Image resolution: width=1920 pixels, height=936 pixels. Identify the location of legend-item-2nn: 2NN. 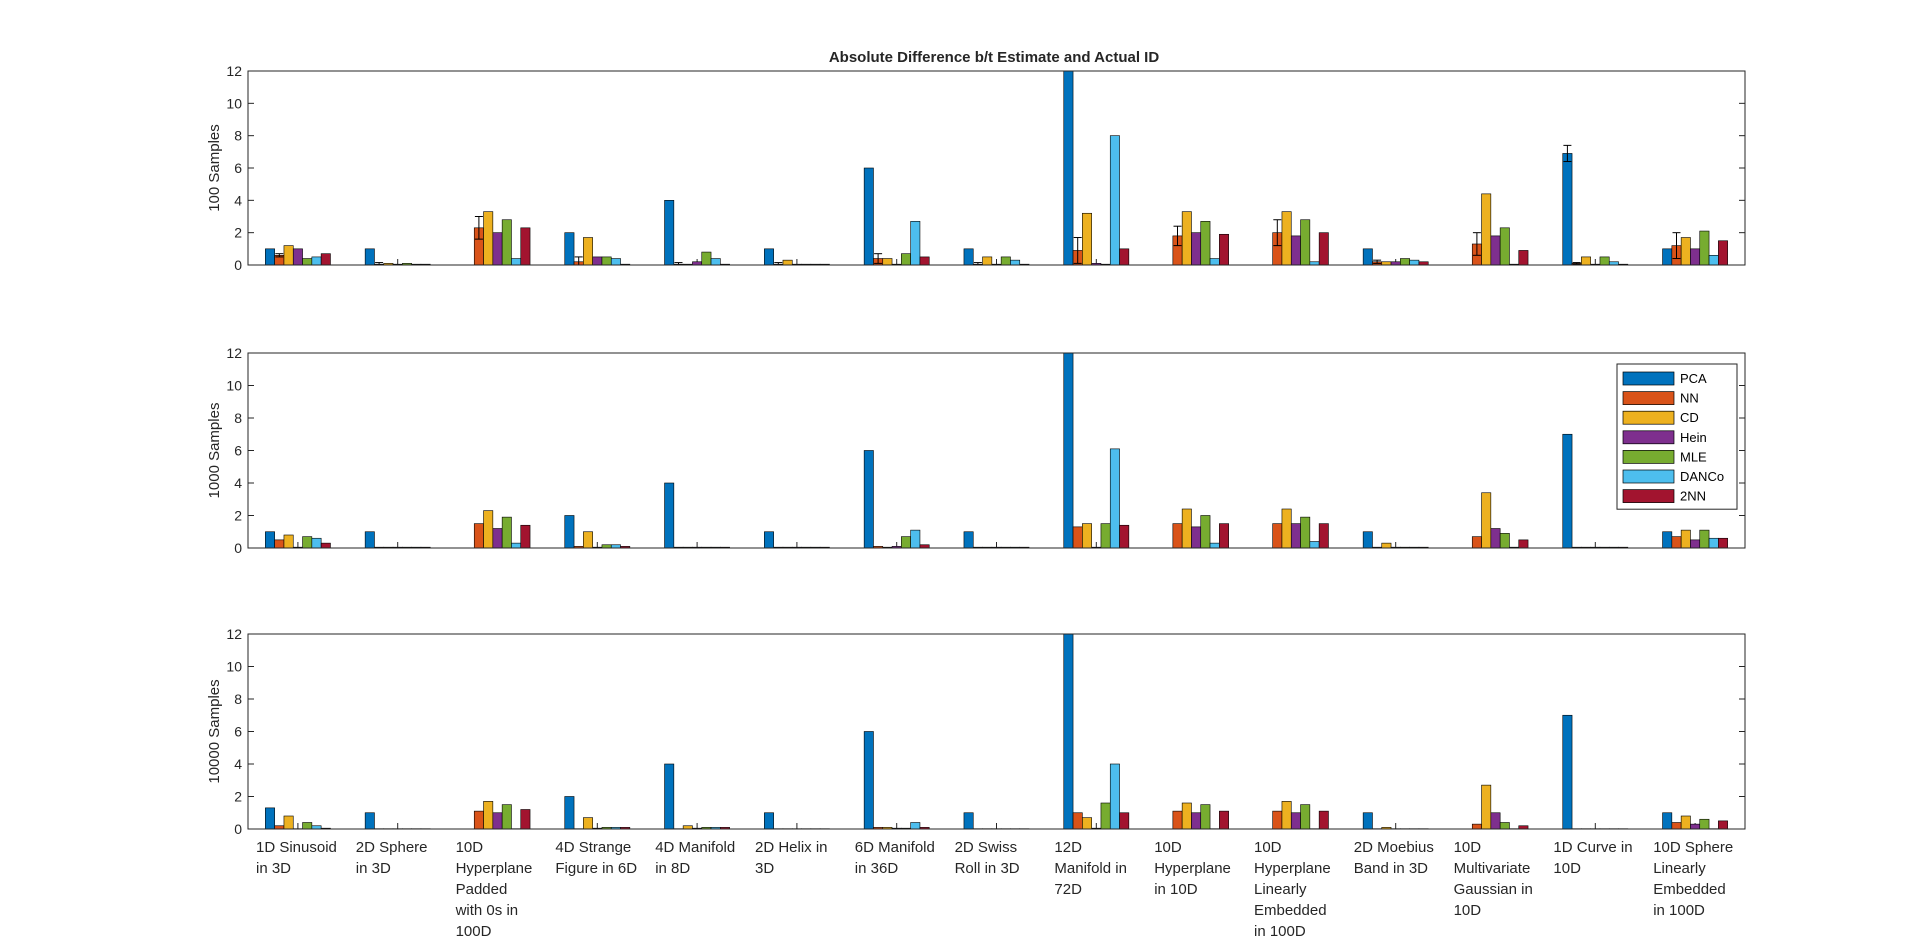
(1664, 496).